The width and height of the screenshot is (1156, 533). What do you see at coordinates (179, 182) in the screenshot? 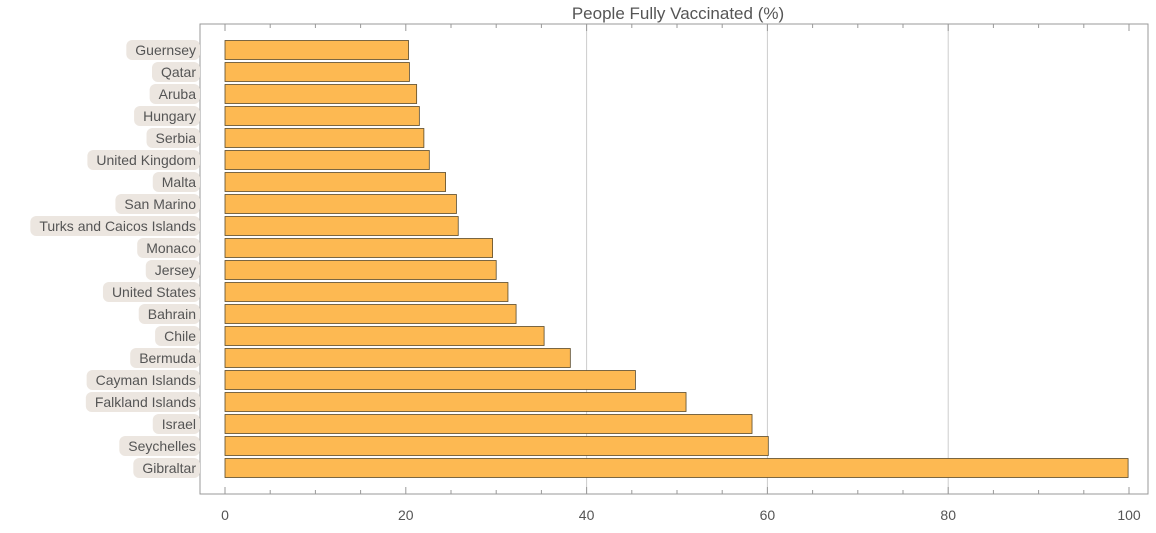
I see `category-label: Malta` at bounding box center [179, 182].